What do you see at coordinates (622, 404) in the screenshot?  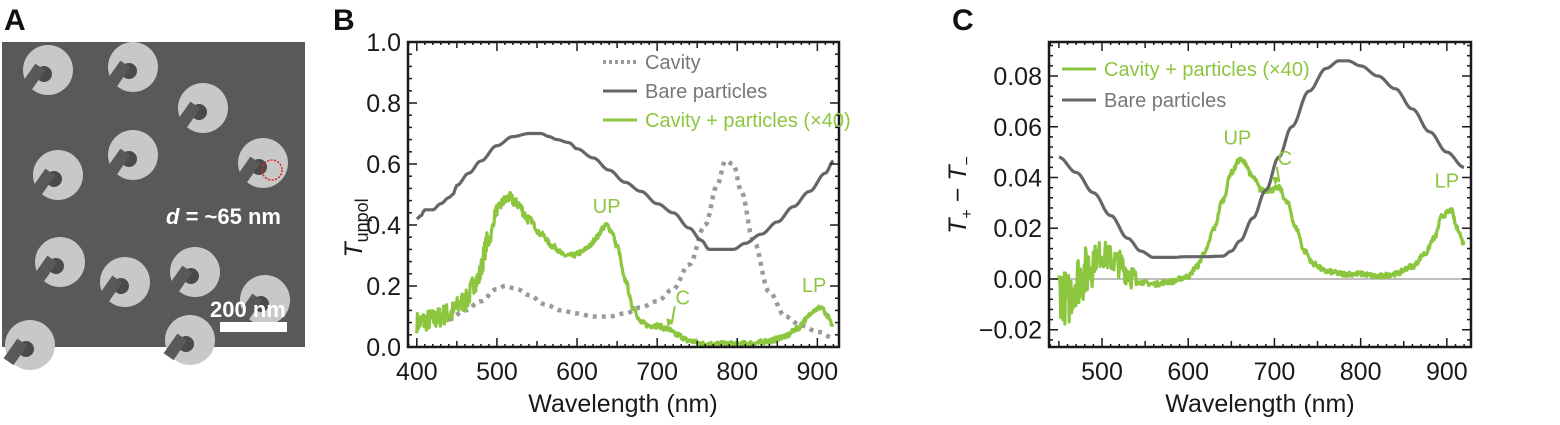 I see `x-axis-label-b: Wavelength (nm)` at bounding box center [622, 404].